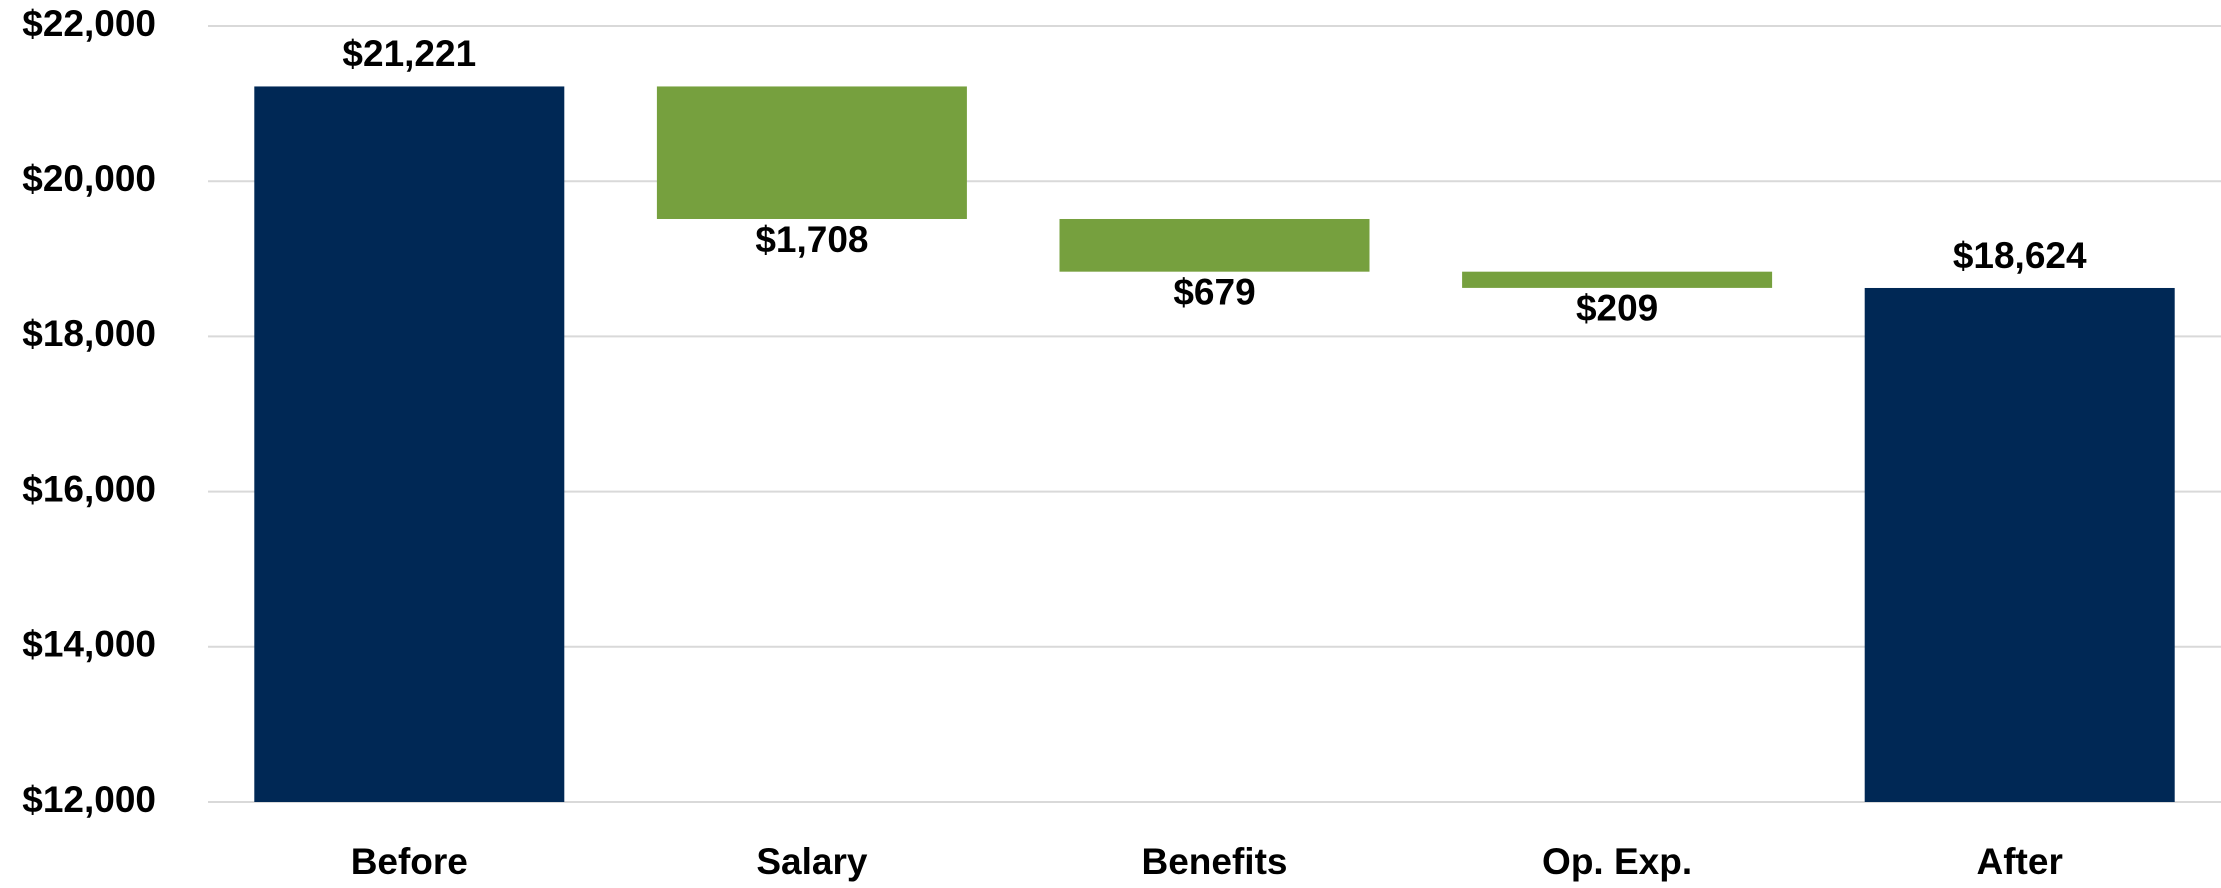 The image size is (2221, 888). What do you see at coordinates (89, 23) in the screenshot?
I see `y-tick-label: $22,000` at bounding box center [89, 23].